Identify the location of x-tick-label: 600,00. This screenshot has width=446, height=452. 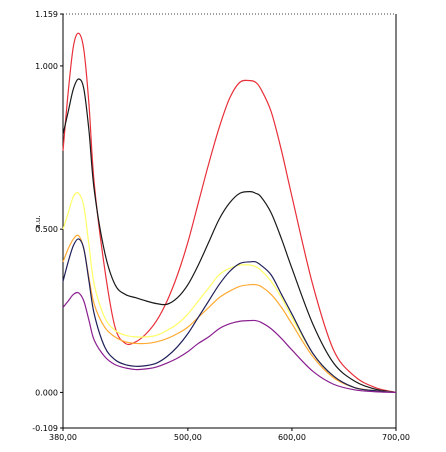
(292, 437).